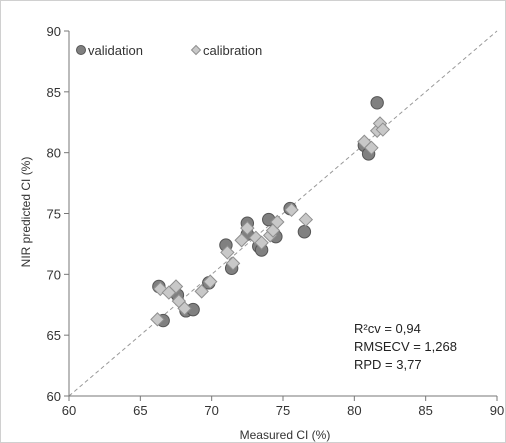  Describe the element at coordinates (283, 410) in the screenshot. I see `x-tick-label: 75` at that location.